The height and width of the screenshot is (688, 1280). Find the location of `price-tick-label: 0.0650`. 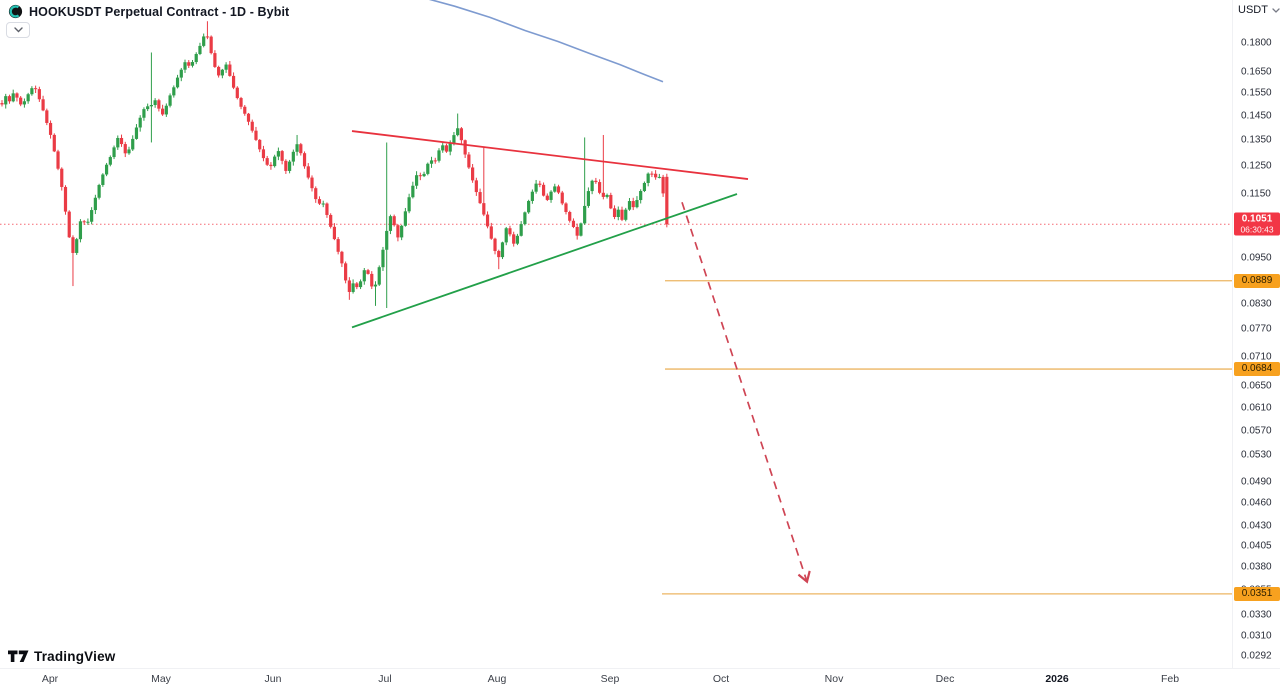

price-tick-label: 0.0650 is located at coordinates (1256, 386).